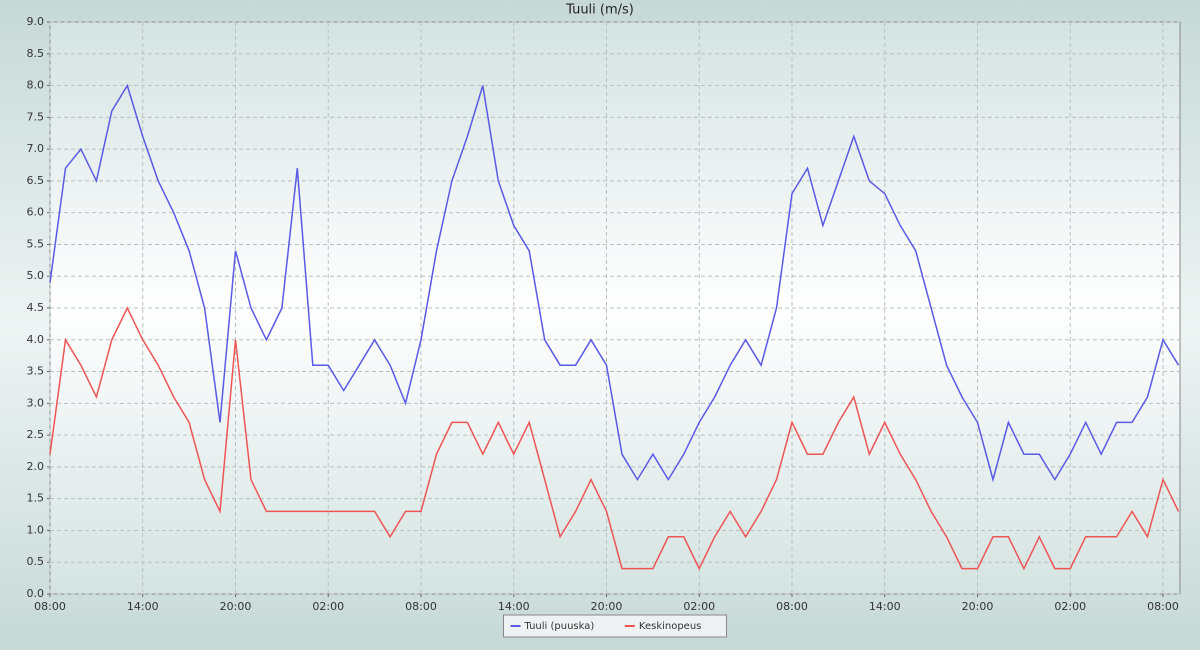 The width and height of the screenshot is (1200, 650). Describe the element at coordinates (36, 402) in the screenshot. I see `y-tick-label: 3.0` at that location.